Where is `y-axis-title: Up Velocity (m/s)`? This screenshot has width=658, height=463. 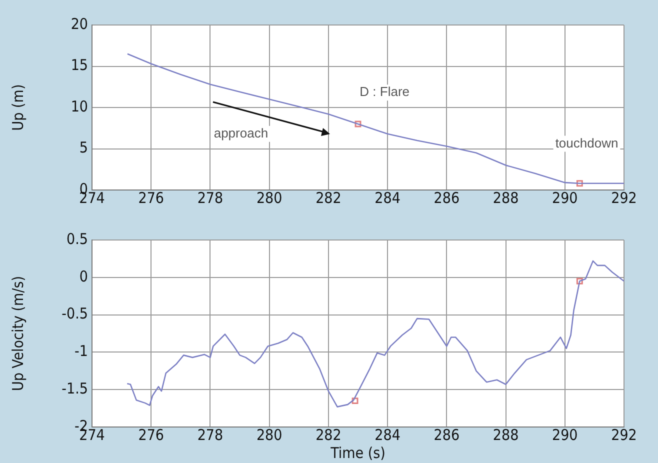
y-axis-title: Up Velocity (m/s) is located at coordinates (17, 334).